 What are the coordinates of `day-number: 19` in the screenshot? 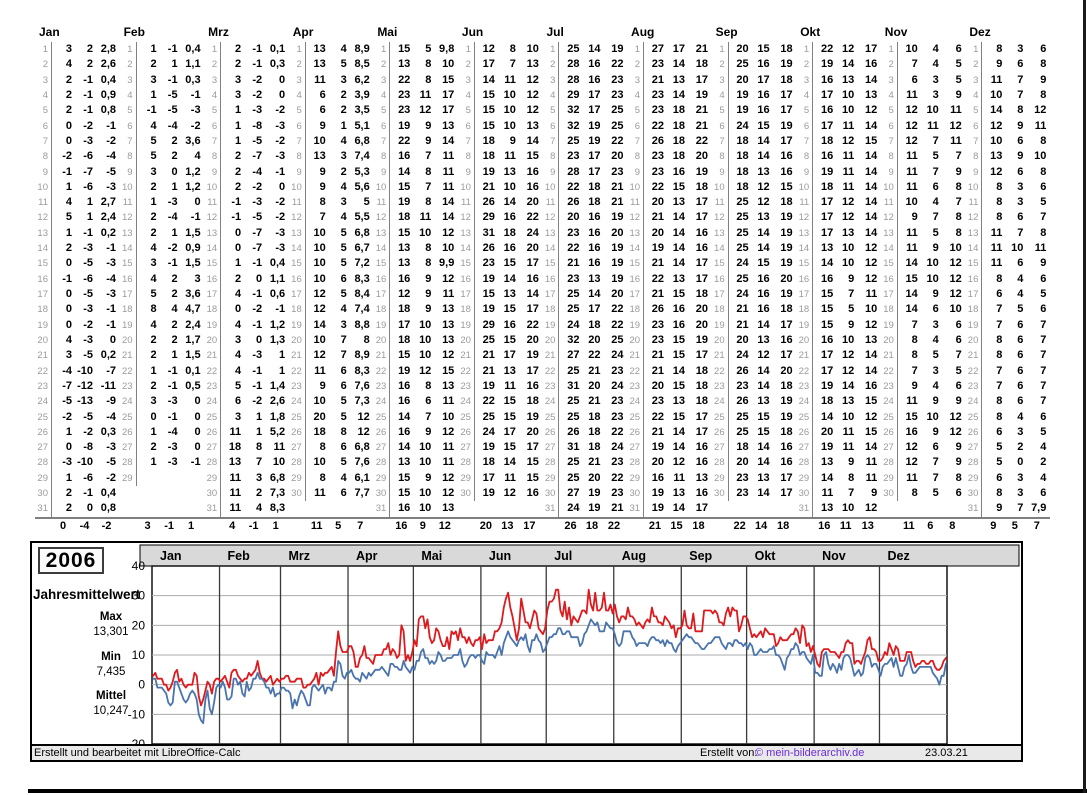 It's located at (974, 325).